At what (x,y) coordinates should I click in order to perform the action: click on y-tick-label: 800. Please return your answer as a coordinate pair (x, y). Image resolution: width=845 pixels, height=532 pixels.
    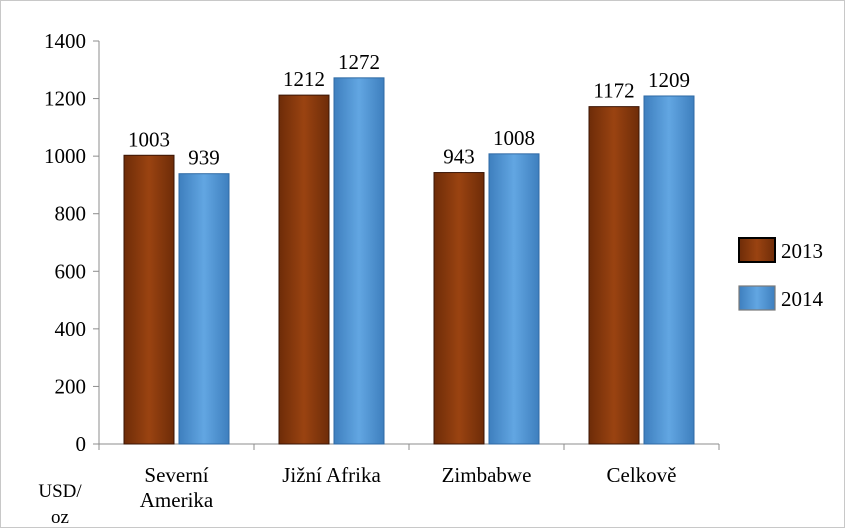
    Looking at the image, I should click on (71, 214).